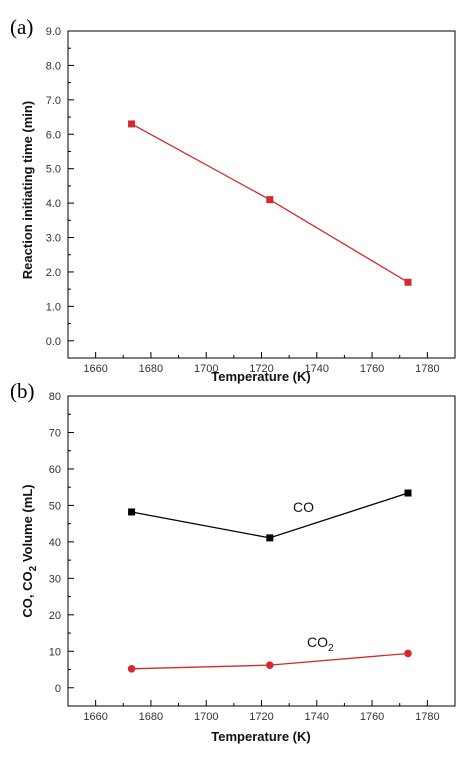  What do you see at coordinates (53, 101) in the screenshot?
I see `y-tick-label: 7.0` at bounding box center [53, 101].